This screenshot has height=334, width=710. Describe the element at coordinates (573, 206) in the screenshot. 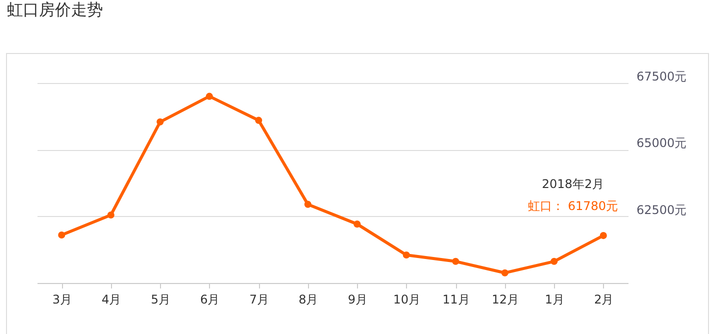

I see `annotation: 虹口： 61780元` at that location.